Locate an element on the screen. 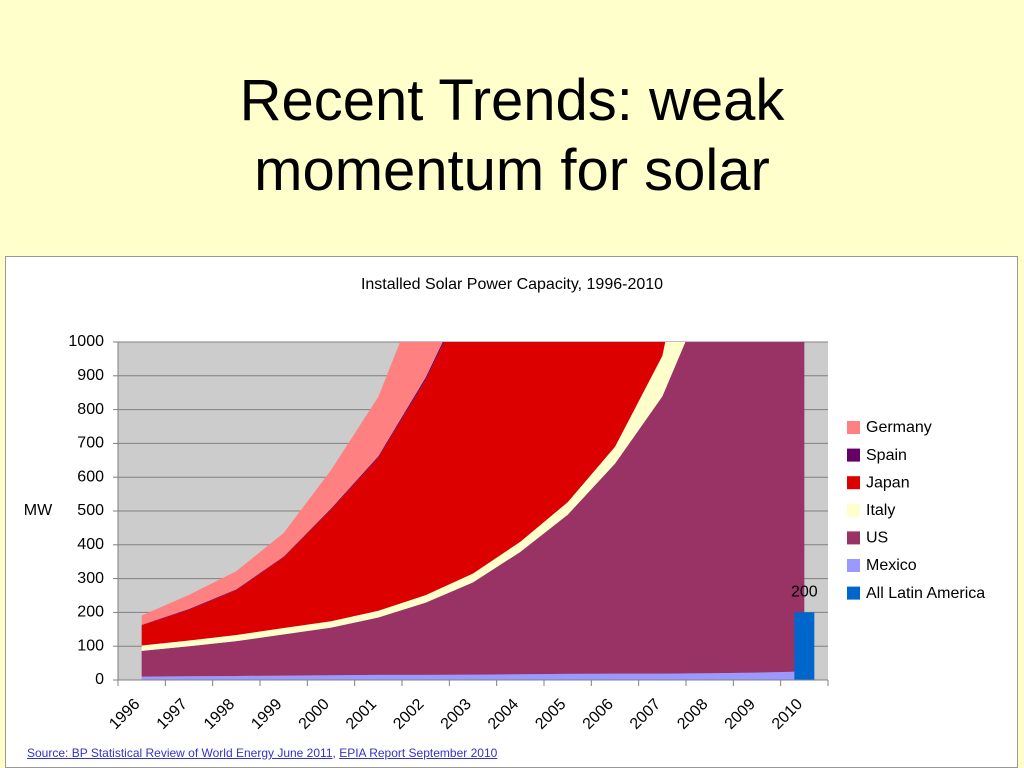  x-tick-label: 2006 is located at coordinates (598, 714).